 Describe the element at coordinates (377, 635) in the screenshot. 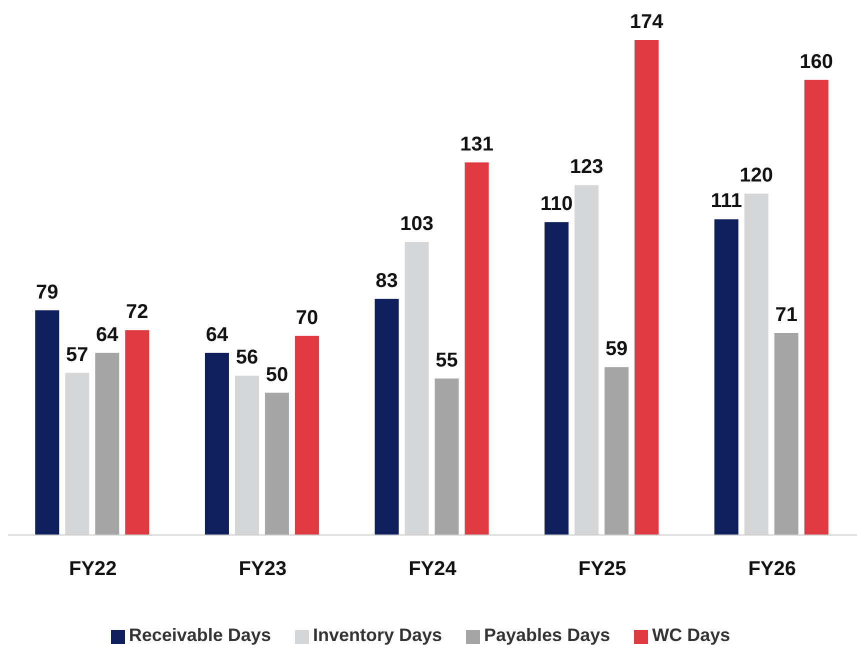

I see `legend-label: Inventory Days` at that location.